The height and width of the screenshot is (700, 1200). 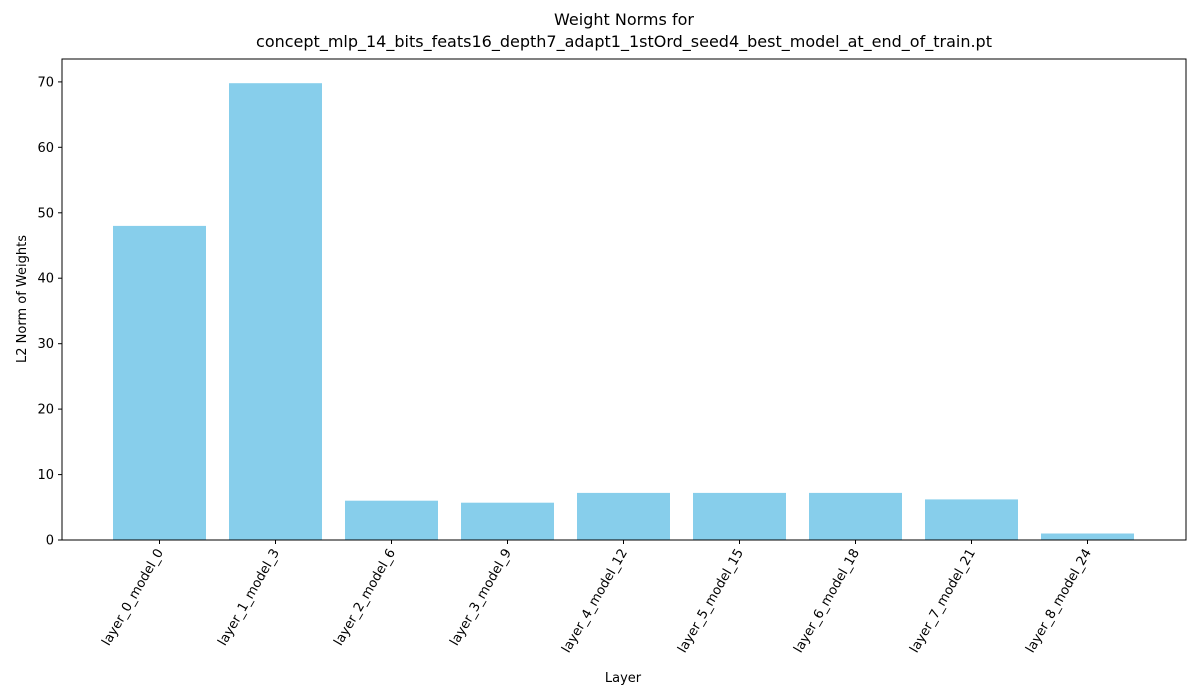 What do you see at coordinates (45, 475) in the screenshot?
I see `y-tick-label: 10` at bounding box center [45, 475].